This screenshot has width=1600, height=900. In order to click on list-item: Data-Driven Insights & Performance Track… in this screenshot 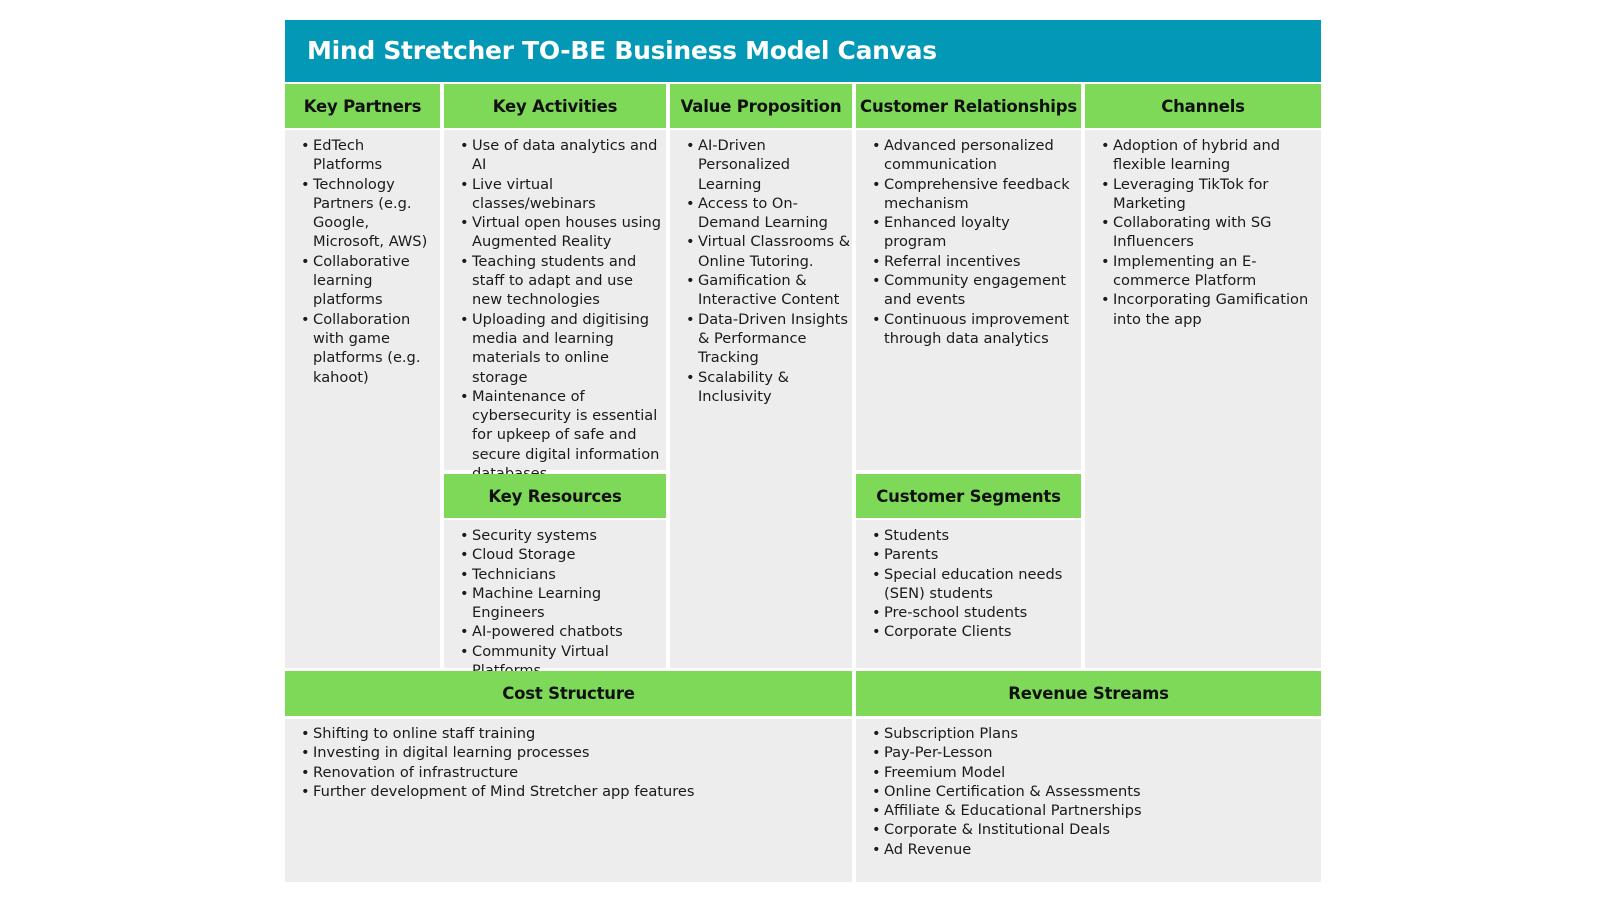, I will do `click(769, 339)`.